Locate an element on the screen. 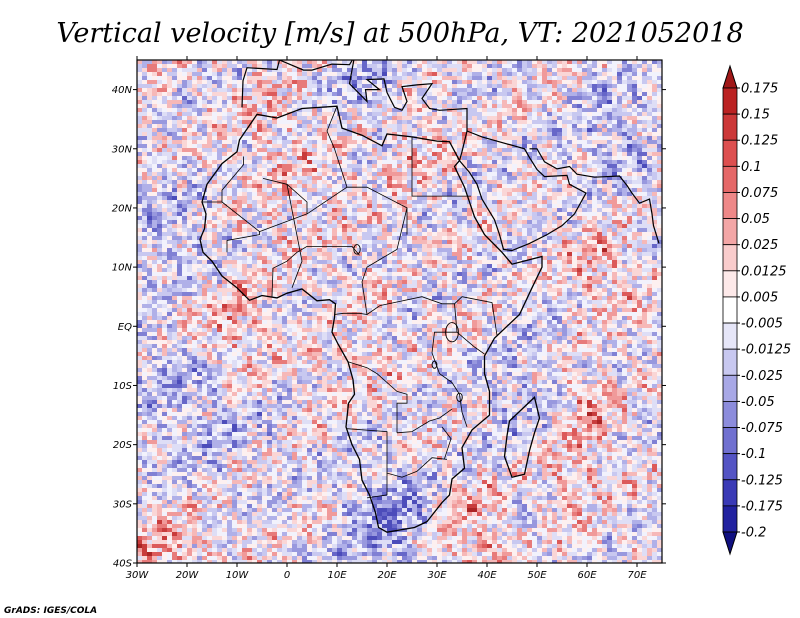  asia-coastline is located at coordinates (594, 196).